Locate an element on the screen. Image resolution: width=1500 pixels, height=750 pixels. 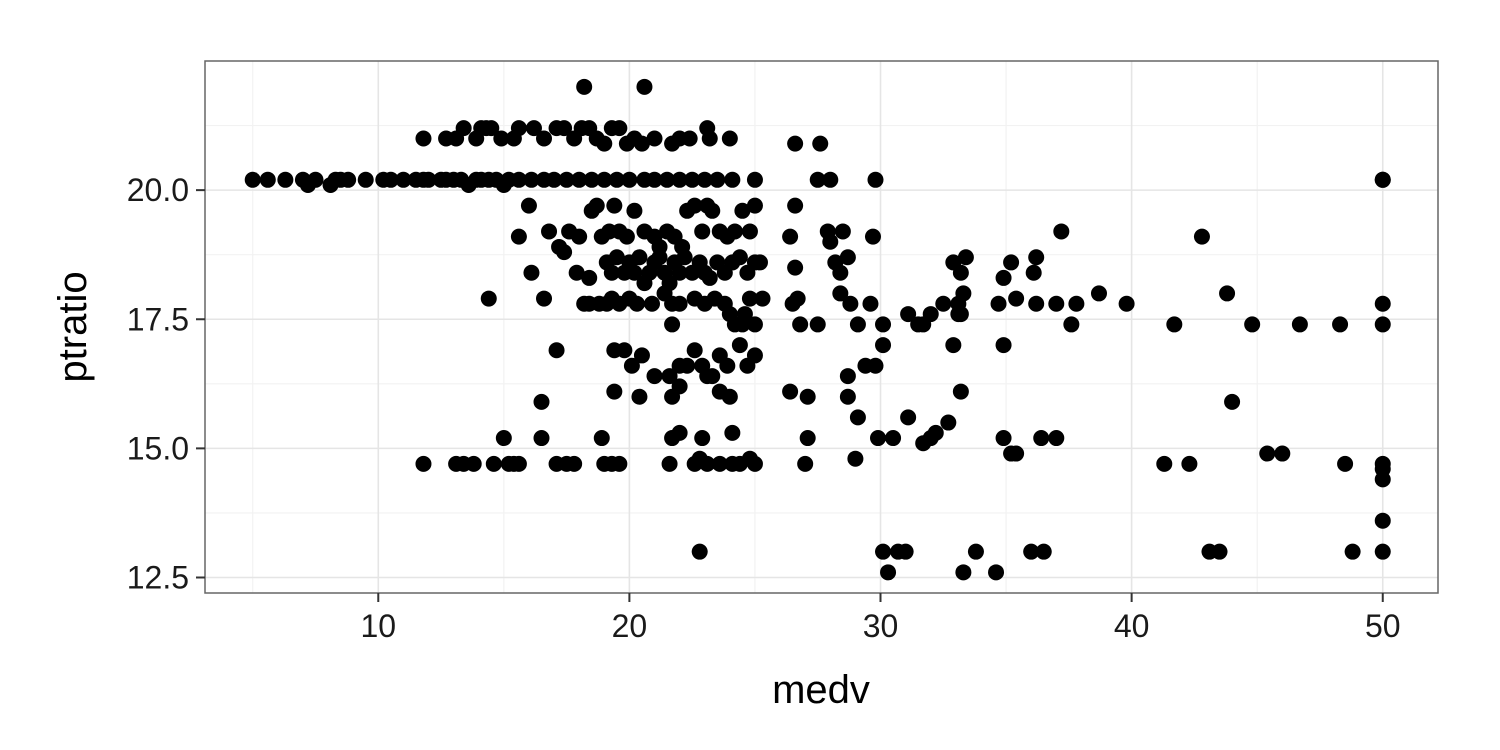
x-axis: 10 20 30 40 50 is located at coordinates (880, 618).